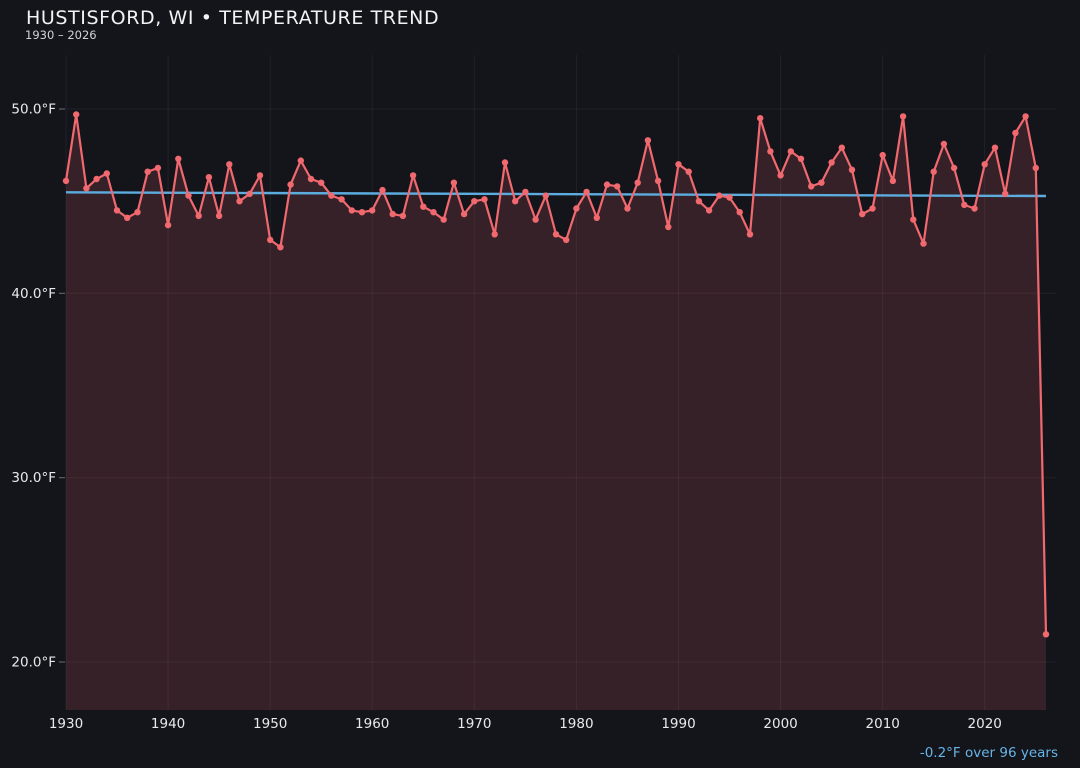 The width and height of the screenshot is (1080, 768). Describe the element at coordinates (33, 478) in the screenshot. I see `y-tick-label: 30.0°F` at that location.